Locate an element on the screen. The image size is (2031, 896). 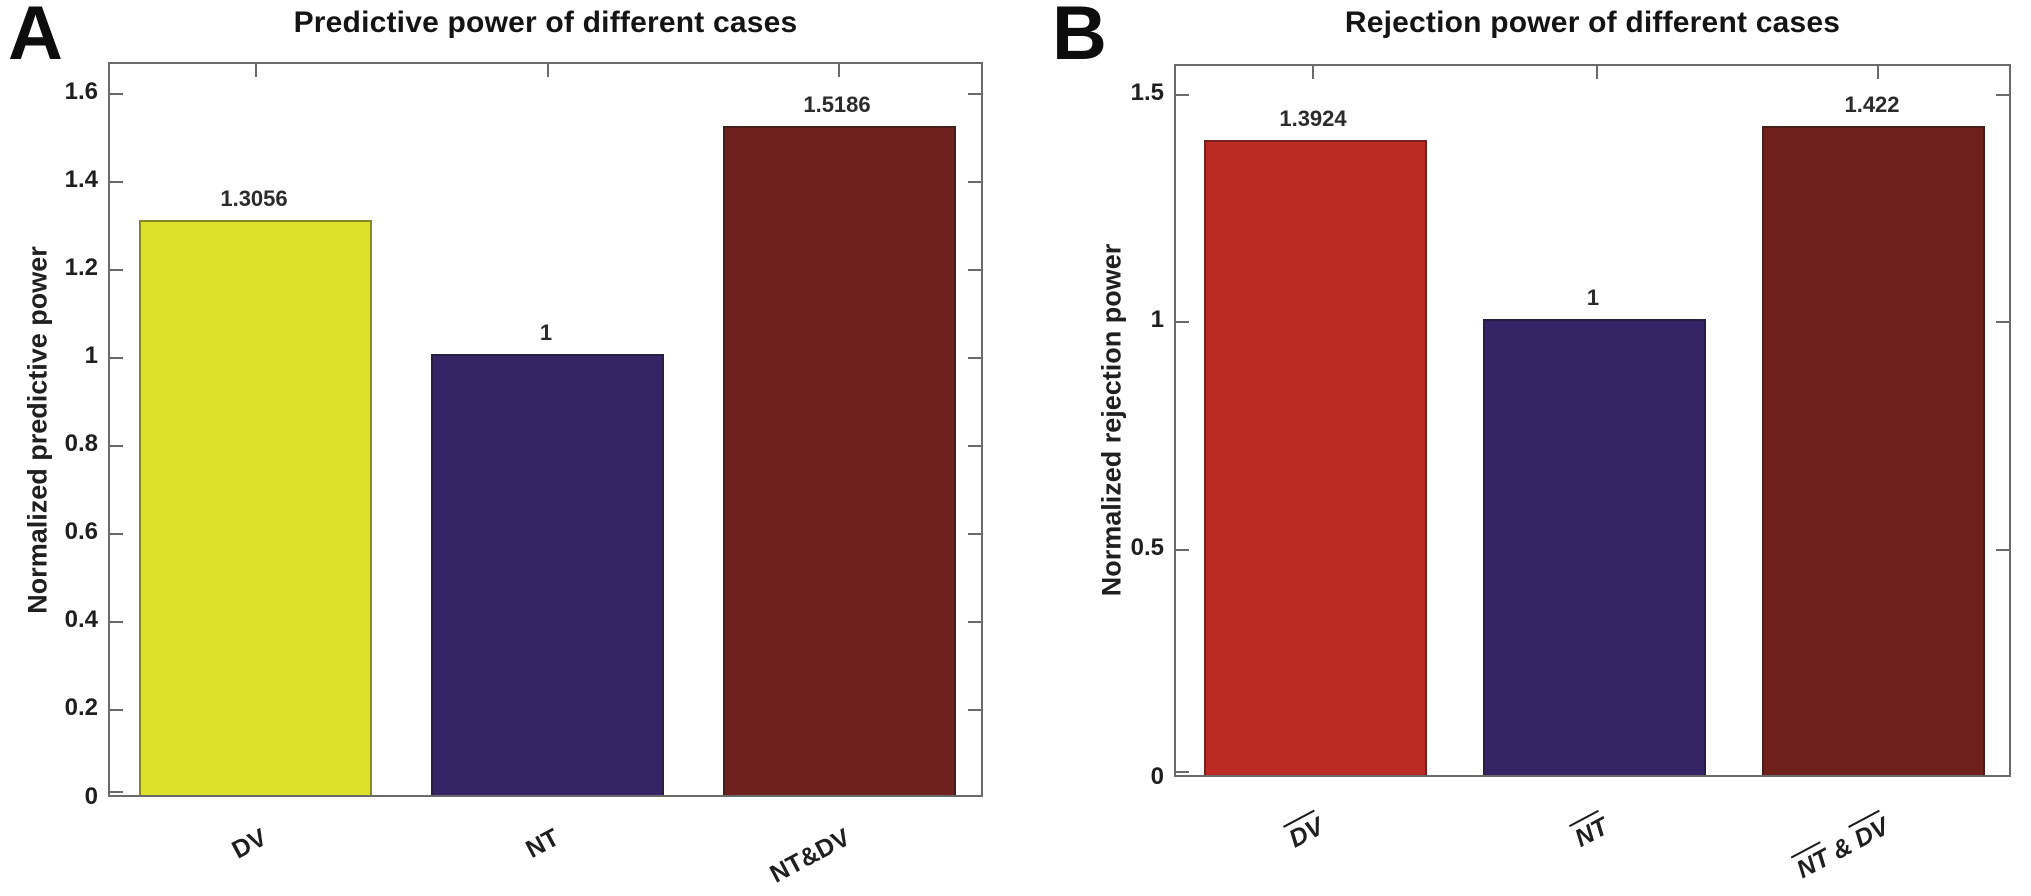
bar-b-ntdv is located at coordinates (1873, 450).